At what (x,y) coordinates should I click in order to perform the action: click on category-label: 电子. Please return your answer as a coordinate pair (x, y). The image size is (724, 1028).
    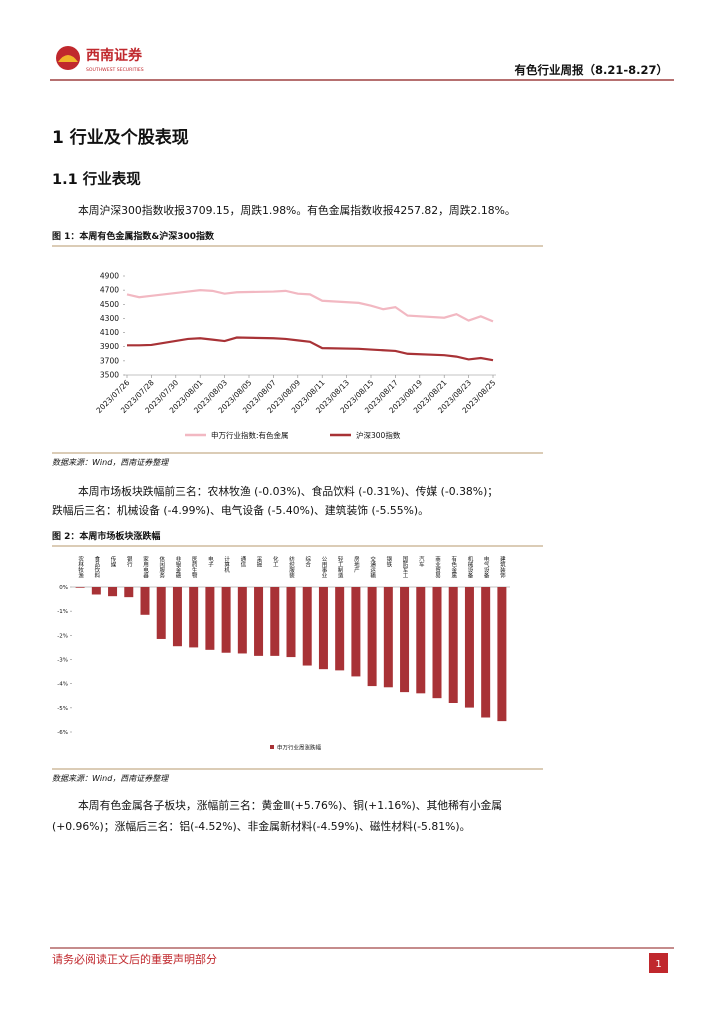
    Looking at the image, I should click on (210, 561).